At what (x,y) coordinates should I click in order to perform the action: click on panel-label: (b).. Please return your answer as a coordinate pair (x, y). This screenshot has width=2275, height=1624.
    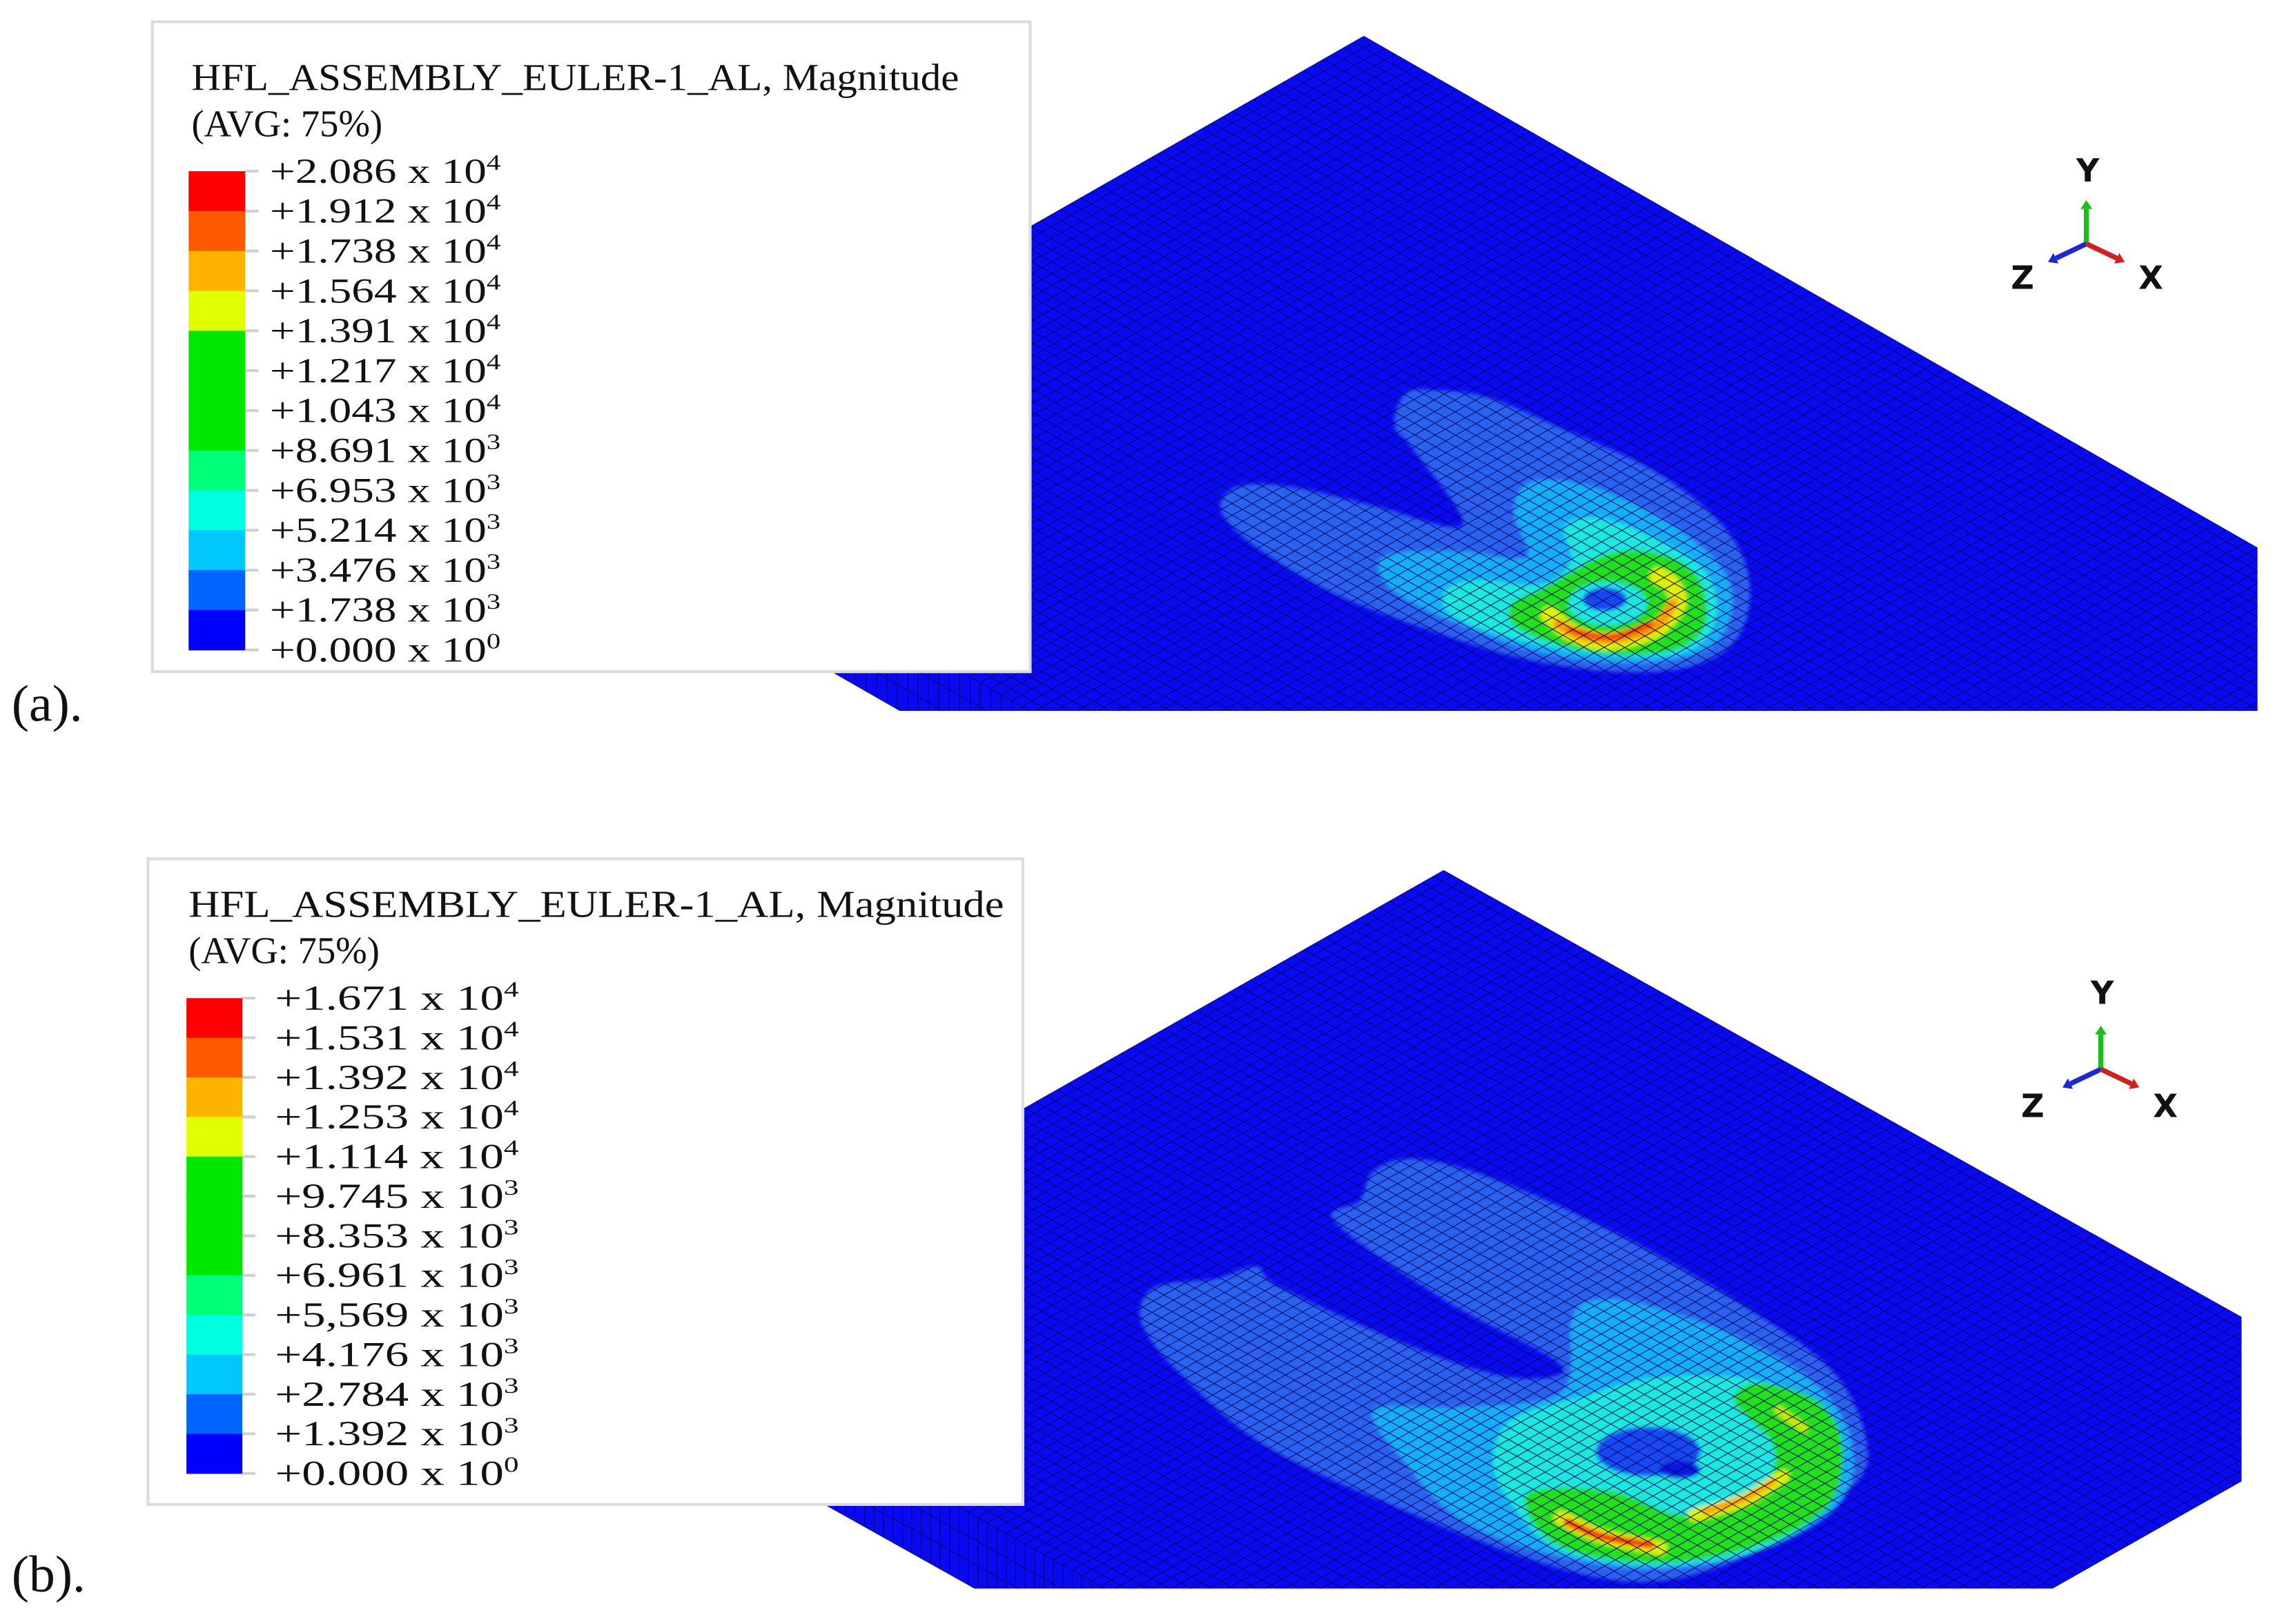
    Looking at the image, I should click on (49, 1575).